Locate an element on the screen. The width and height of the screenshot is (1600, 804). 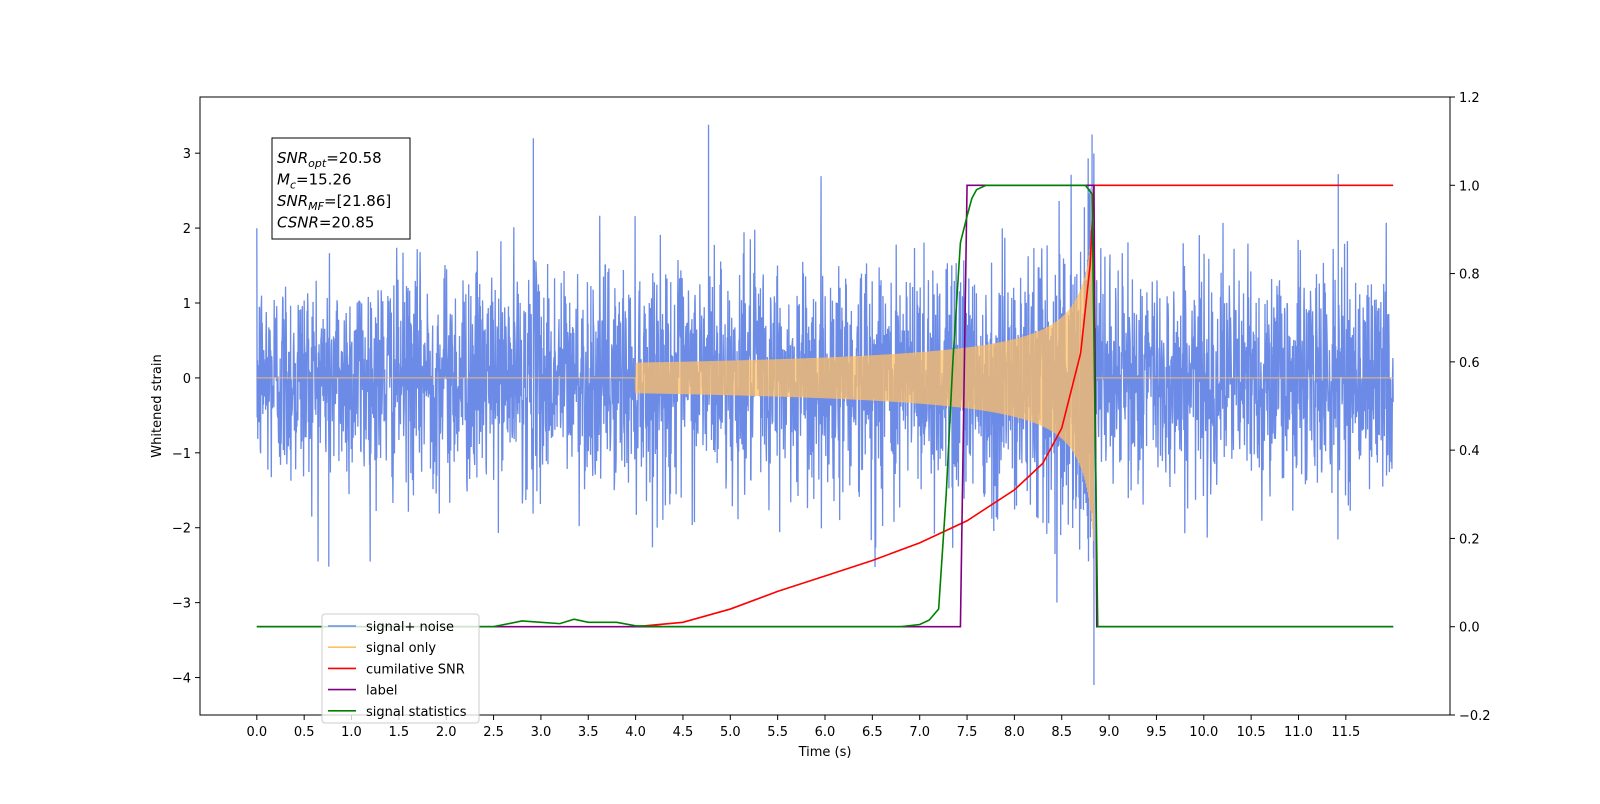
x-tick-label: 2.0 is located at coordinates (446, 732).